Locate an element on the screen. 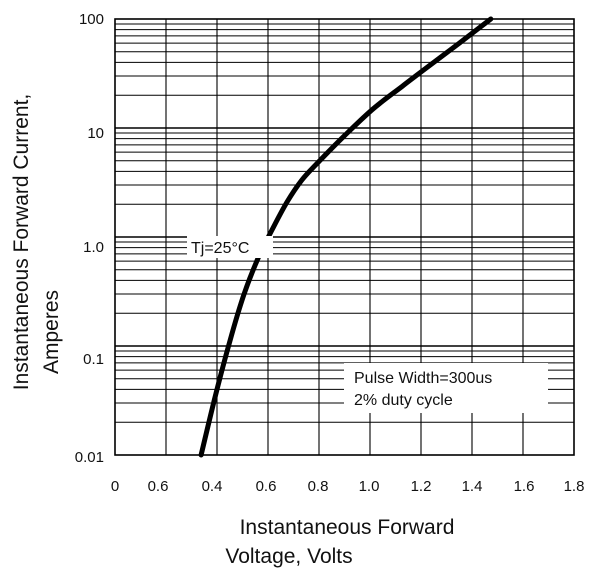  pulse-width-label: Pulse Width=300us is located at coordinates (423, 378).